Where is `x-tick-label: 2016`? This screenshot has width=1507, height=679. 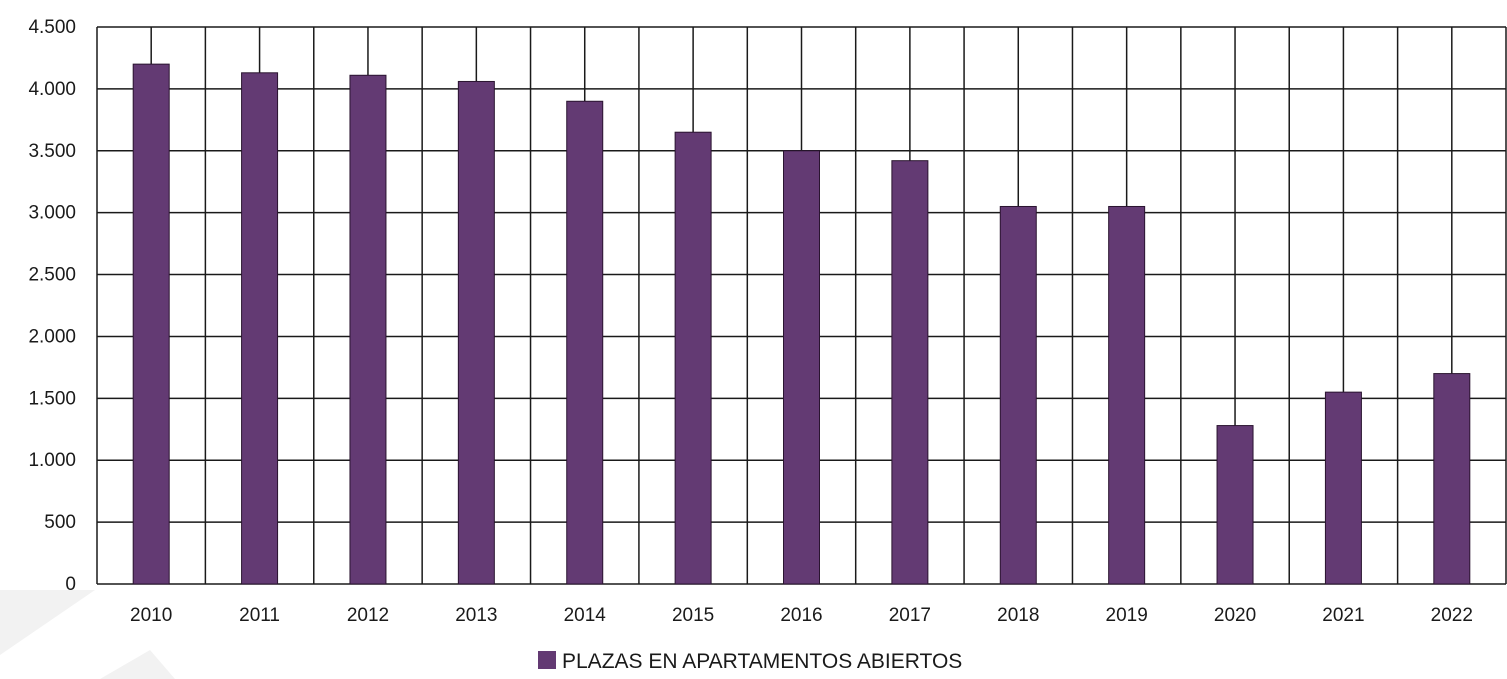
x-tick-label: 2016 is located at coordinates (801, 615).